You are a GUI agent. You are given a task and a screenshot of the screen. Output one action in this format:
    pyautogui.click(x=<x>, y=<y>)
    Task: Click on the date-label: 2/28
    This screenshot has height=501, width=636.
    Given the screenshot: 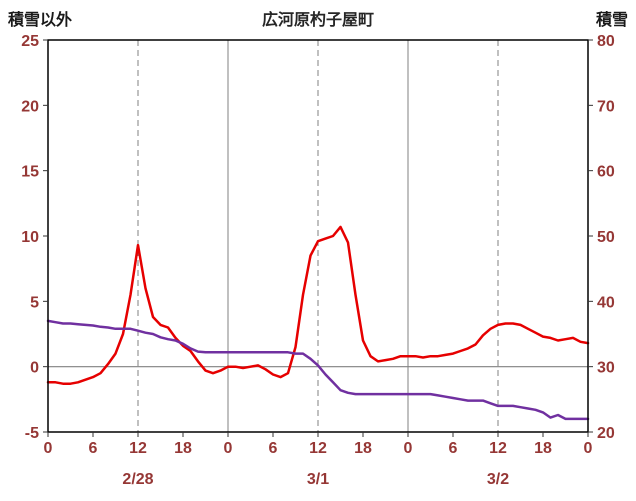 What is the action you would take?
    pyautogui.click(x=137, y=479)
    